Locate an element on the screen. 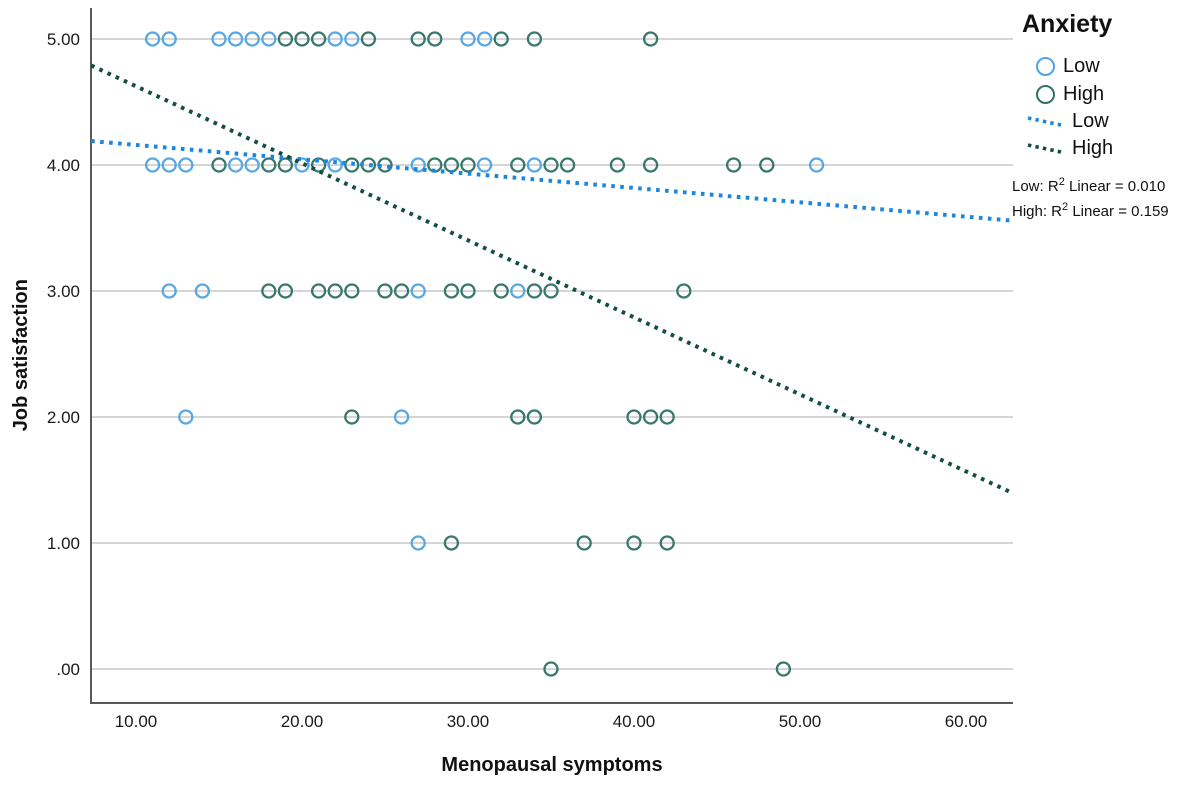  legend-item-marker-low: Low is located at coordinates (1068, 66).